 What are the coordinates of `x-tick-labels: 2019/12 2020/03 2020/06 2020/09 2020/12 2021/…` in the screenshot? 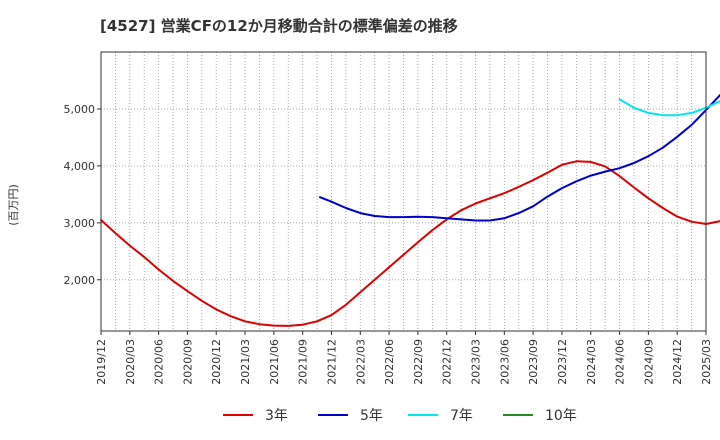 It's located at (404, 358).